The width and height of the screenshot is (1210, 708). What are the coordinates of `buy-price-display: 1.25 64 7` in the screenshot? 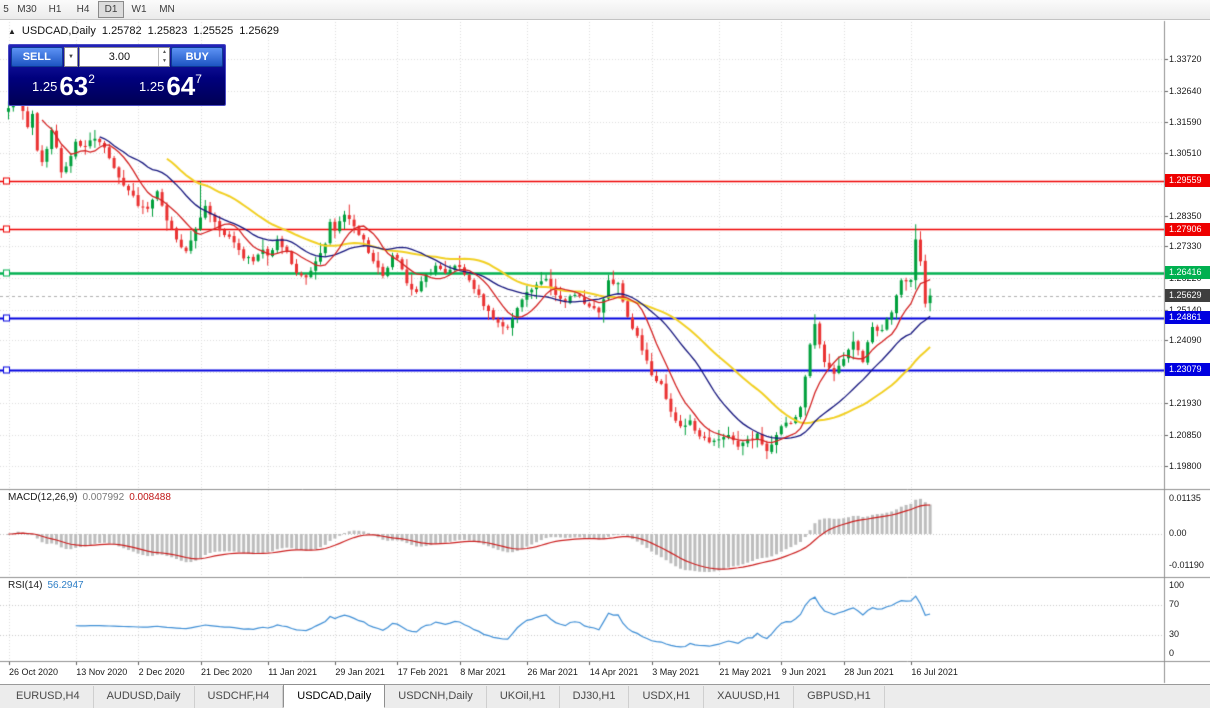 It's located at (170, 86).